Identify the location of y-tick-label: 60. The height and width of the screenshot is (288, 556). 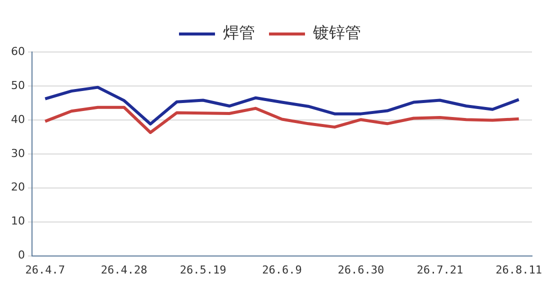
(17, 51).